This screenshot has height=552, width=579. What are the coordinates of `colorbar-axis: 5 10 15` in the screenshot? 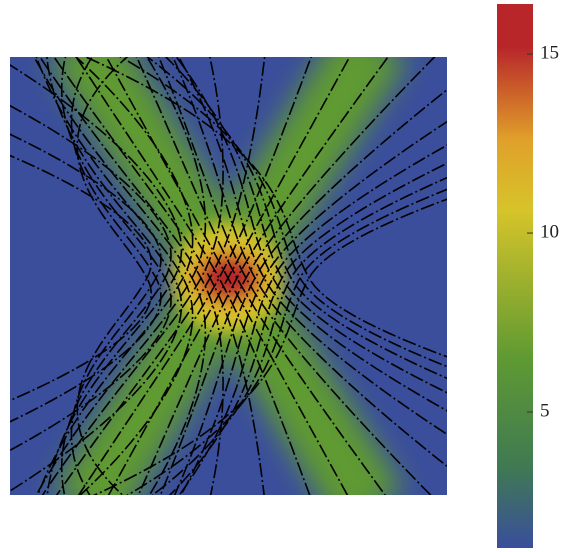 It's located at (543, 231).